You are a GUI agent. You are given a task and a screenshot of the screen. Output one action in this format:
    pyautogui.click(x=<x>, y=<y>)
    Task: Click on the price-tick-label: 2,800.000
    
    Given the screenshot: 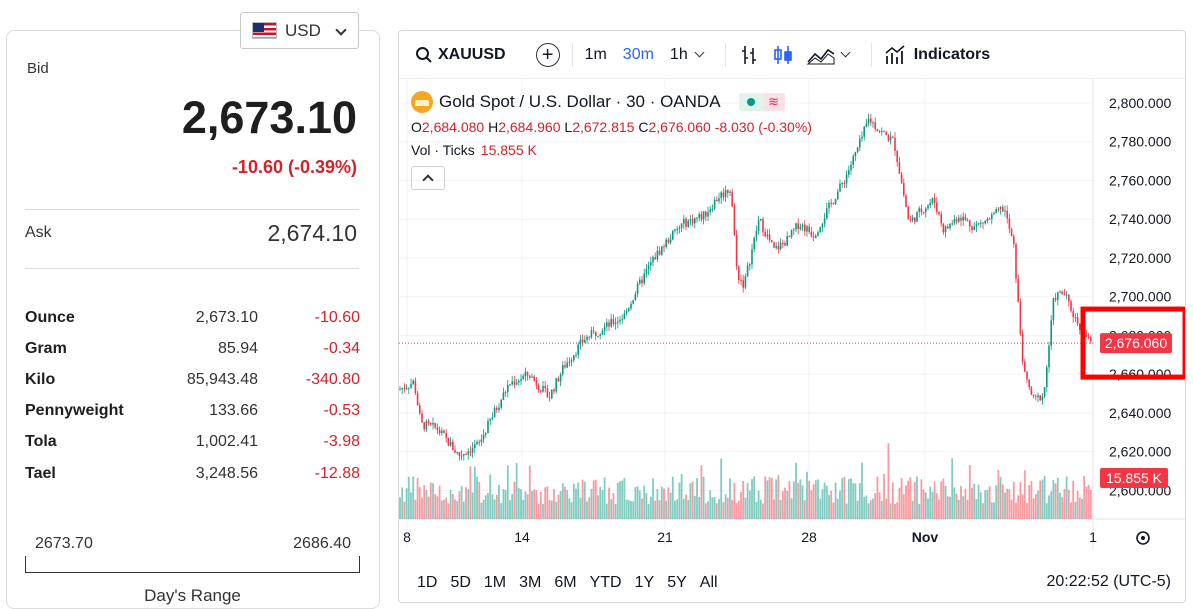 What is the action you would take?
    pyautogui.click(x=1140, y=103)
    